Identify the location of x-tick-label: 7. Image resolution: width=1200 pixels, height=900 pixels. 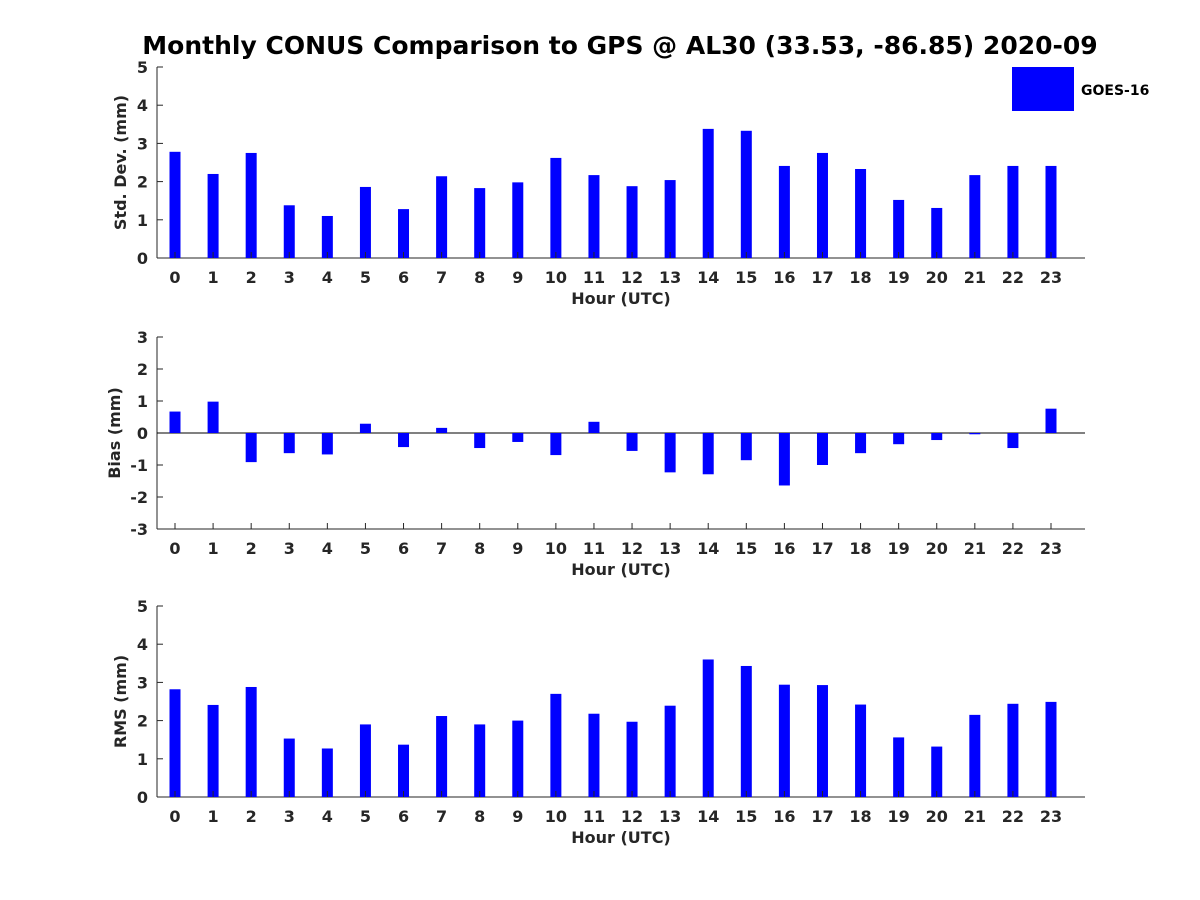
(441, 548).